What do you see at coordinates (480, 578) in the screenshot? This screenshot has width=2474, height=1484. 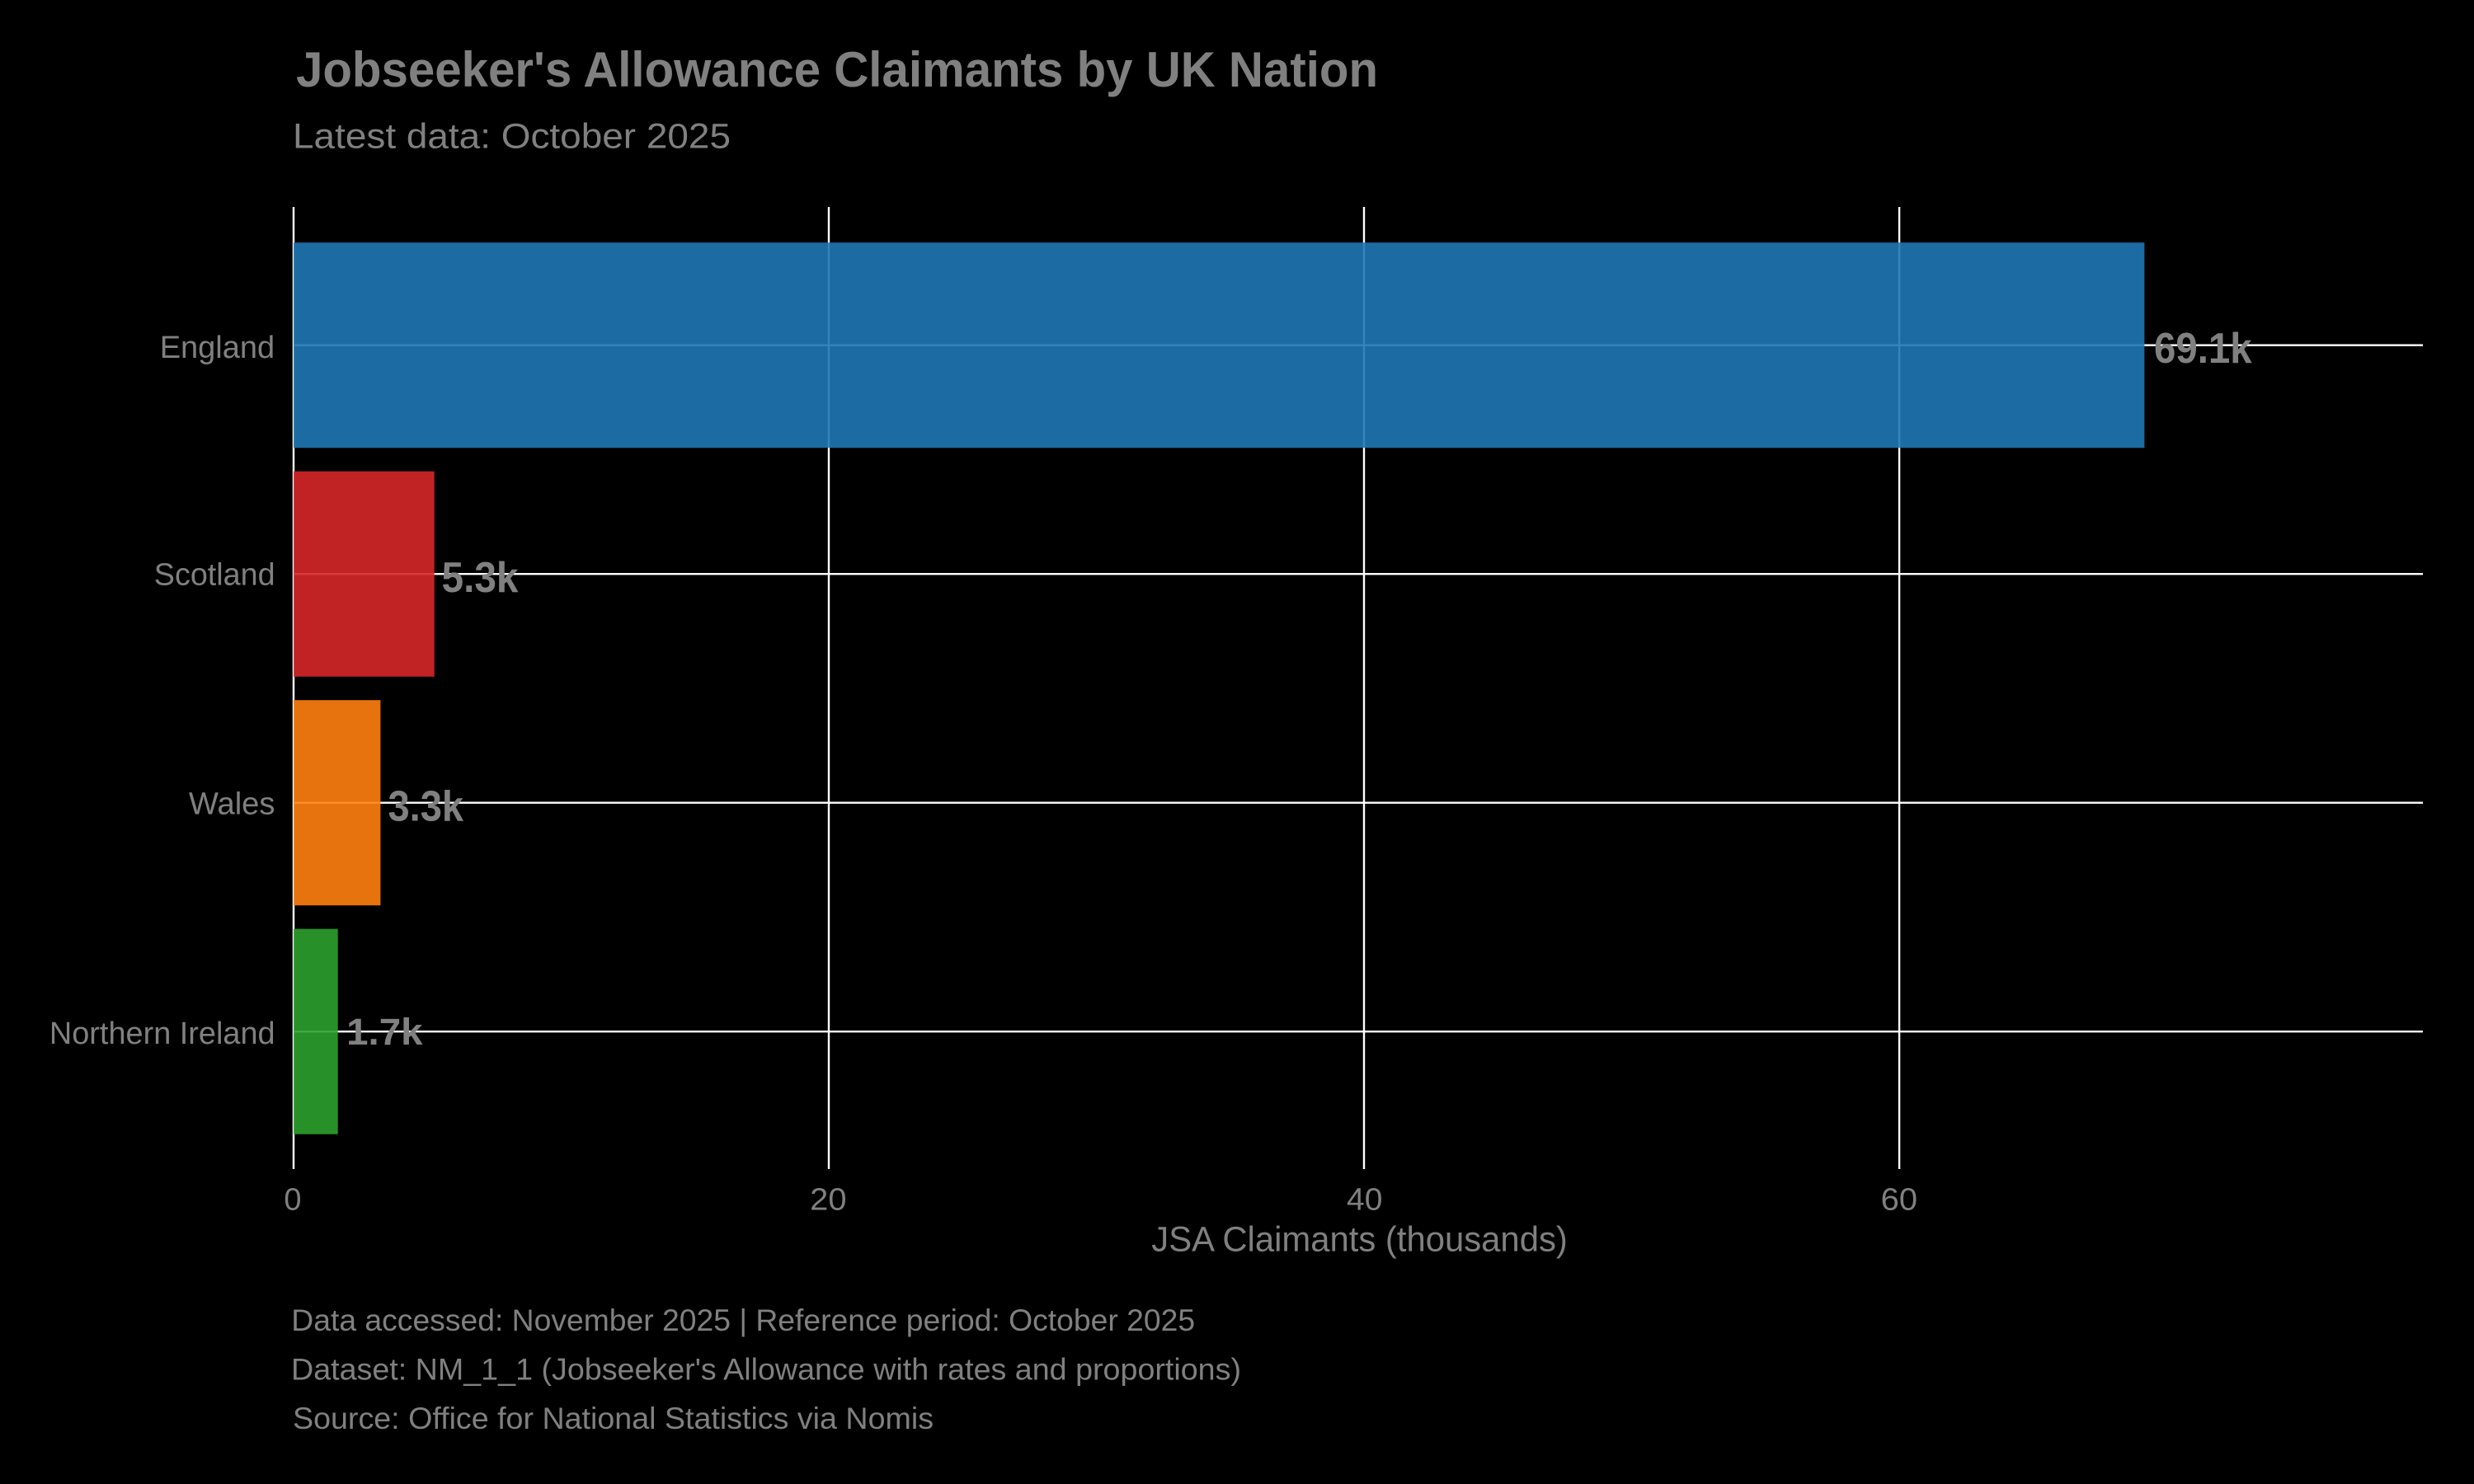 I see `svg-text: 5.3k` at bounding box center [480, 578].